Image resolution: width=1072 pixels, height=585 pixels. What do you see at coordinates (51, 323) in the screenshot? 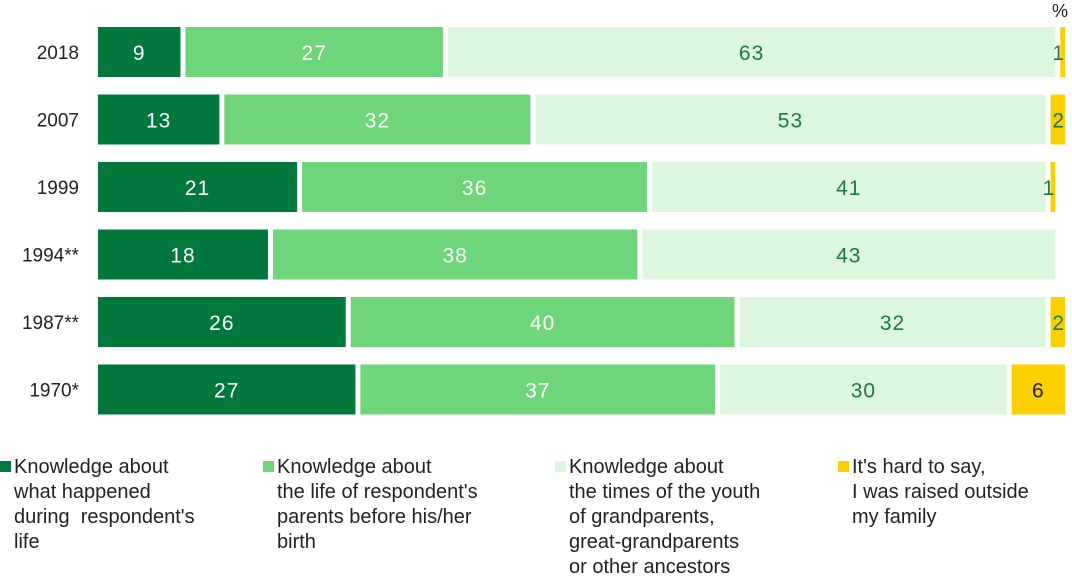
I see `category-label: 1987**` at bounding box center [51, 323].